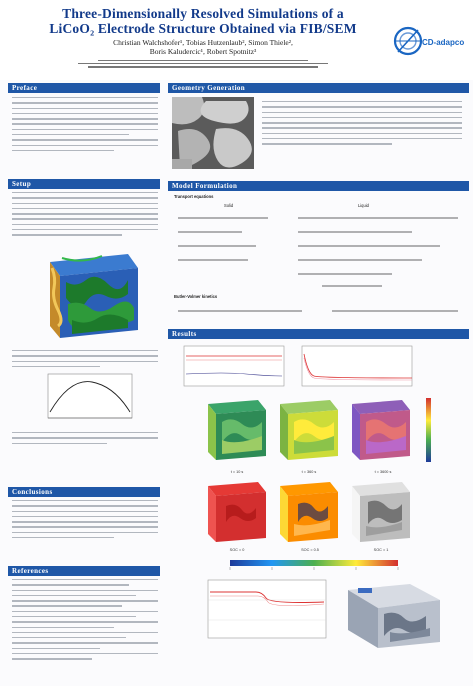  I want to click on section-conclusions: Conclusions, so click(84, 492).